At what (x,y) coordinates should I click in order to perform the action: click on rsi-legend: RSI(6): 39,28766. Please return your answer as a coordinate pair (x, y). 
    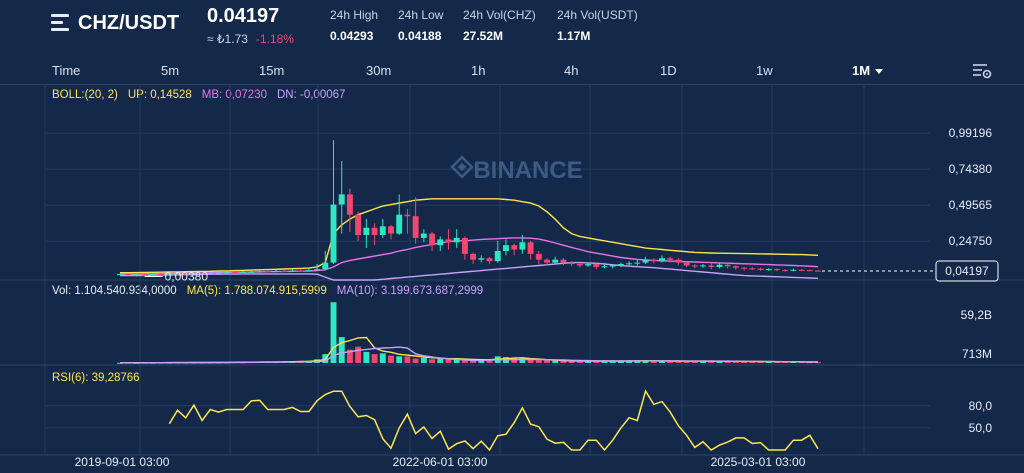
    Looking at the image, I should click on (101, 378).